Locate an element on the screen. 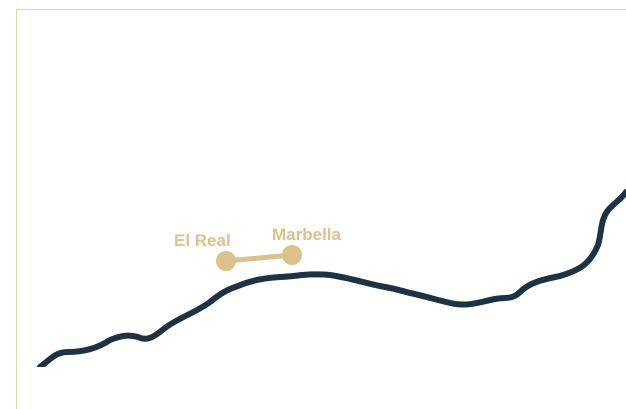  marbella-label: Marbella is located at coordinates (307, 234).